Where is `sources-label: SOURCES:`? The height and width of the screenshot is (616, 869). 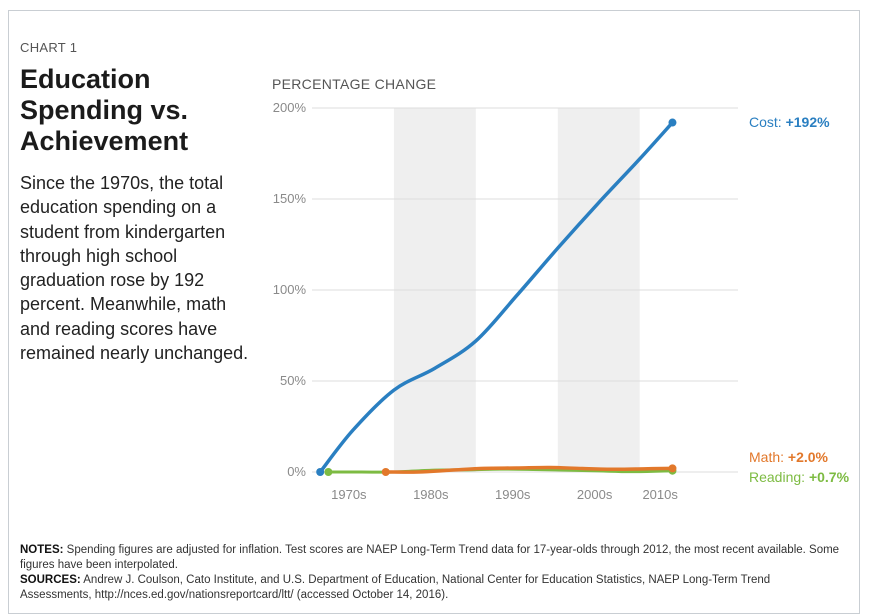 sources-label: SOURCES: is located at coordinates (50, 580).